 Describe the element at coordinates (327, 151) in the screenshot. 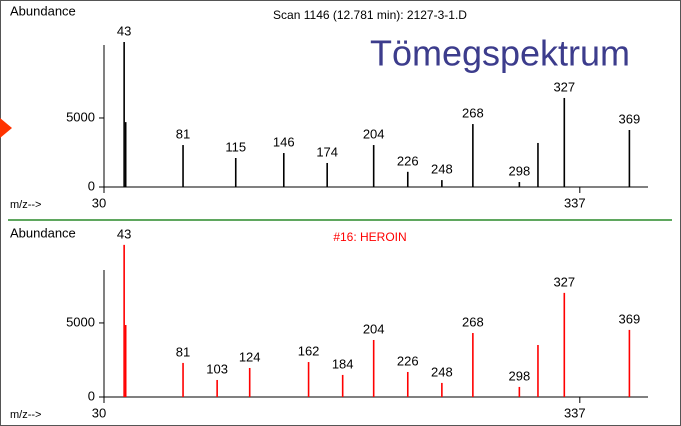

I see `peak-label: 174` at that location.